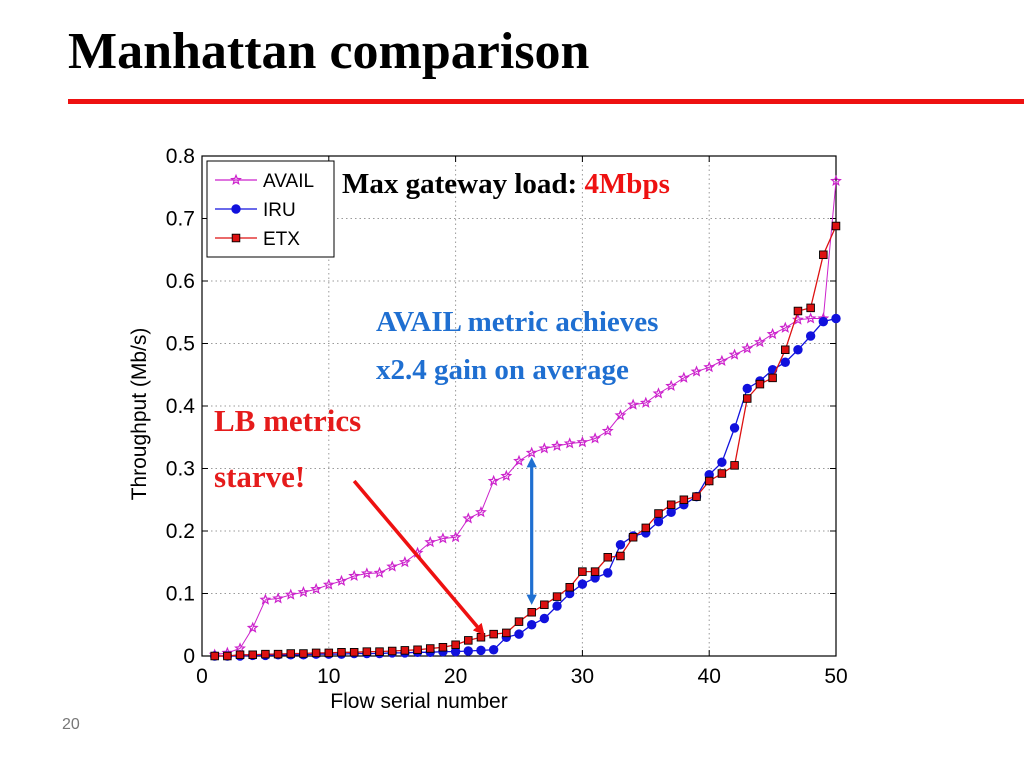 Image resolution: width=1024 pixels, height=768 pixels. I want to click on x-tick-label: 50, so click(835, 676).